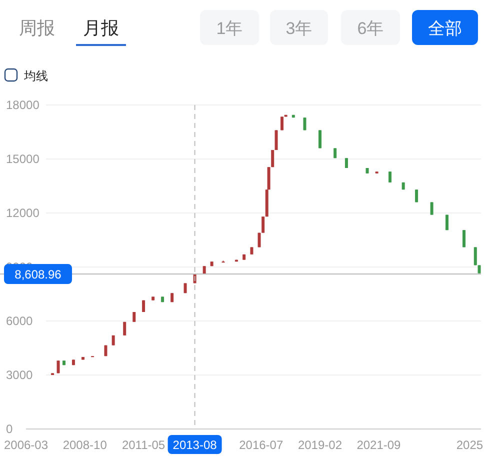  I want to click on y-tick-label: 6000, so click(20, 321).